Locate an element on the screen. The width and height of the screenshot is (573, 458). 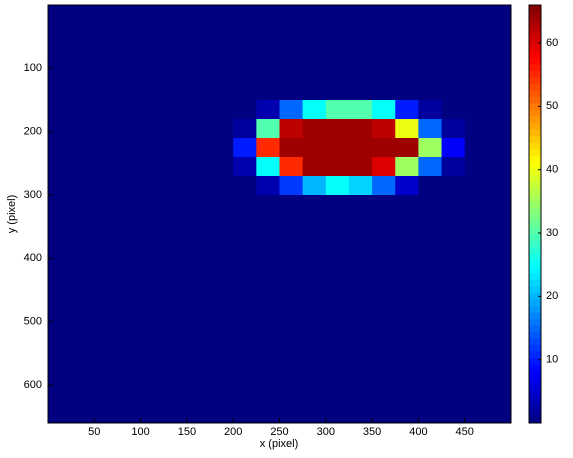
colorbar-tick-label: 60 is located at coordinates (552, 43).